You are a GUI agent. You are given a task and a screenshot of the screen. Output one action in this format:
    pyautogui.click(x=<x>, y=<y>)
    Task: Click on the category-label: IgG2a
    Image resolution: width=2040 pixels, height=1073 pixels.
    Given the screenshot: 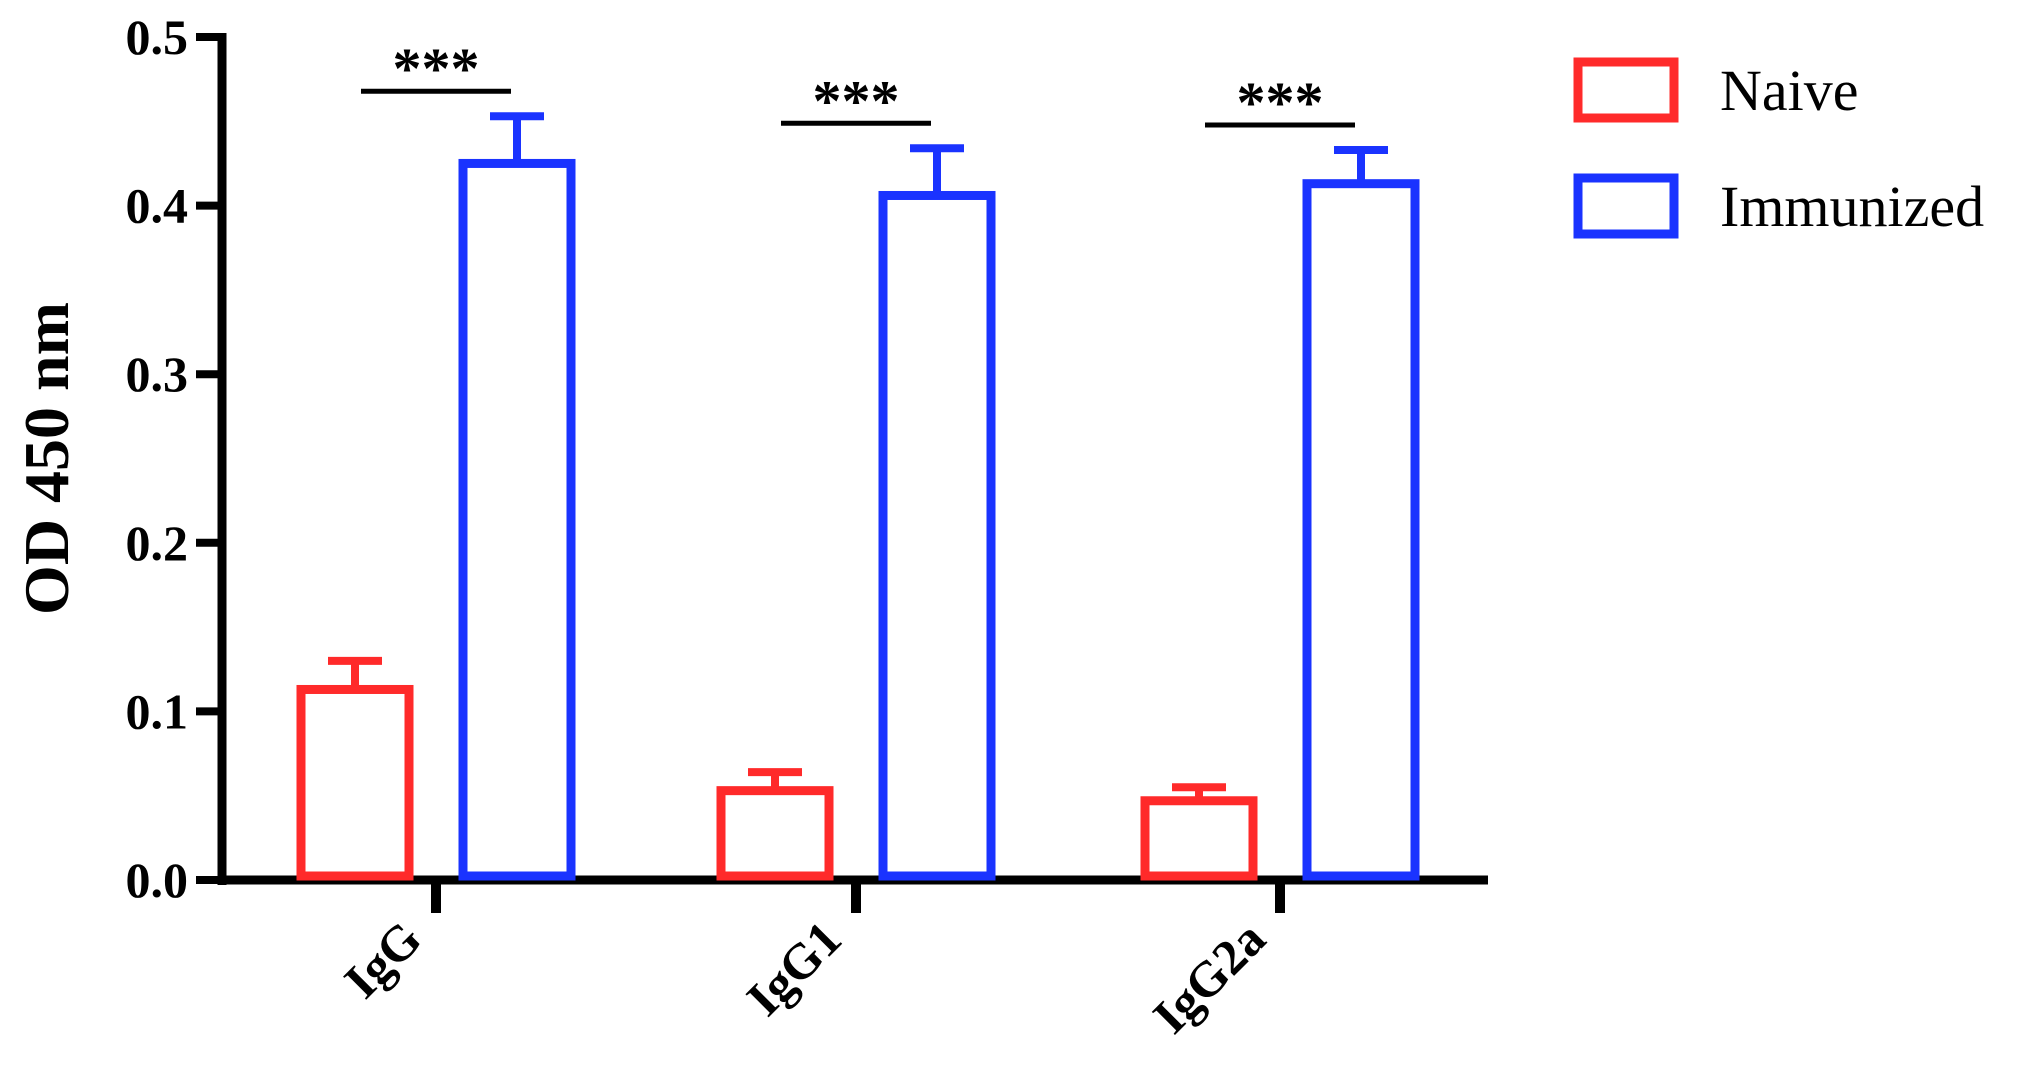 What is the action you would take?
    pyautogui.click(x=1209, y=977)
    